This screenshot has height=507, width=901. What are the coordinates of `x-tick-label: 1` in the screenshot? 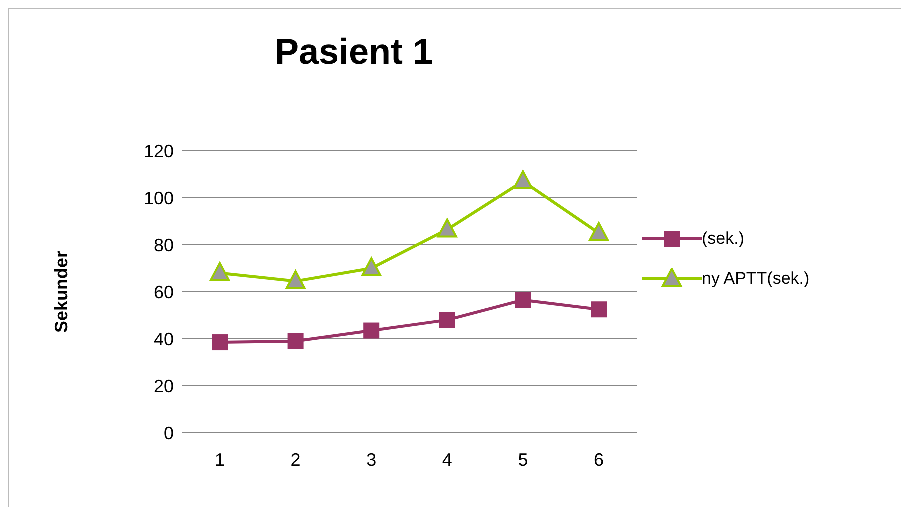 It's located at (220, 460).